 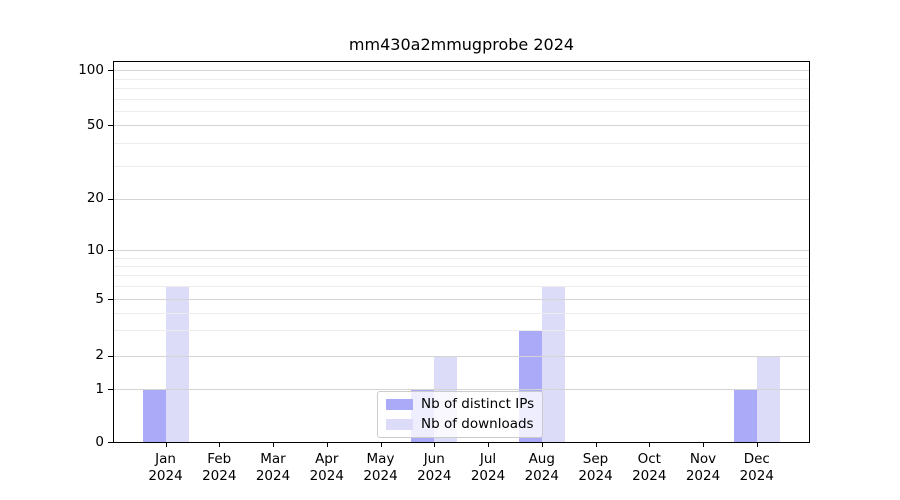 I want to click on x-tick-label-may: May 2024, so click(x=380, y=467).